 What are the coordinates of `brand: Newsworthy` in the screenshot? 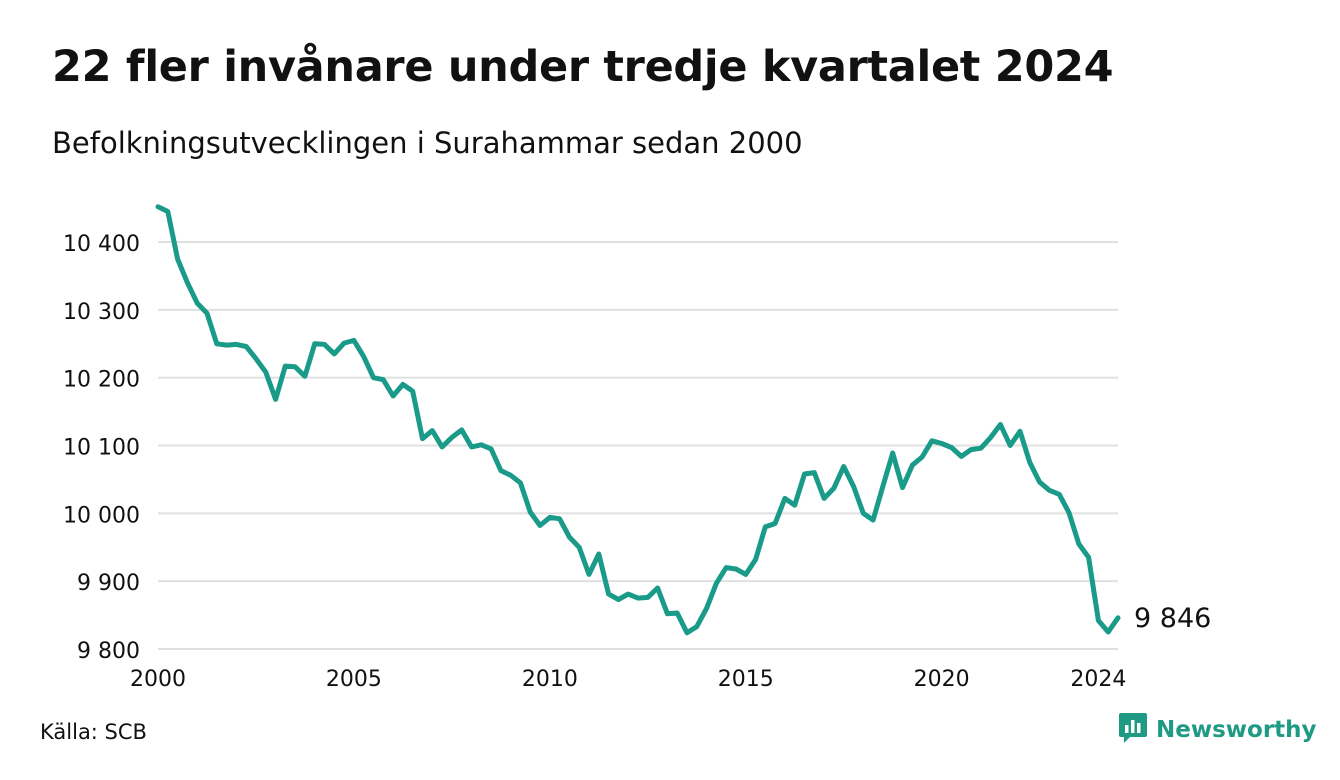 It's located at (1217, 730).